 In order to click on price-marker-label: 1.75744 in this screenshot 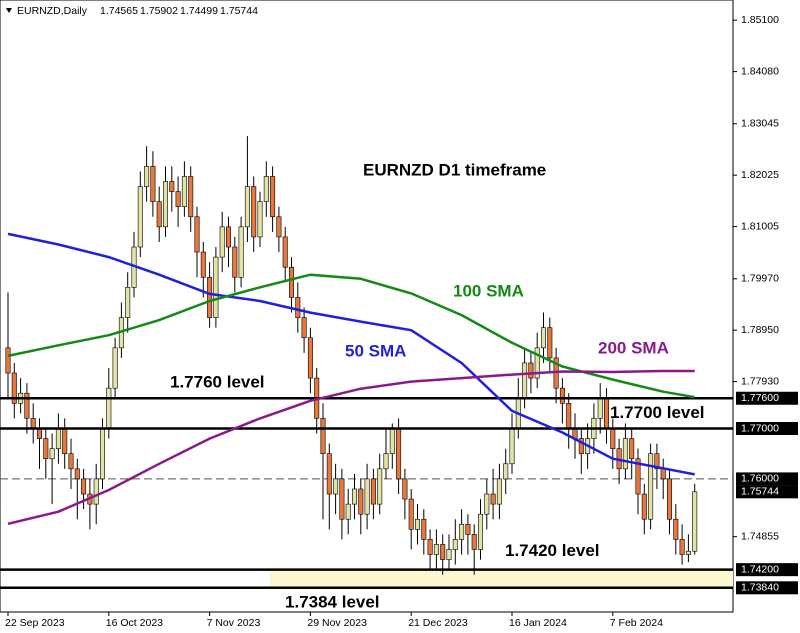, I will do `click(760, 492)`.